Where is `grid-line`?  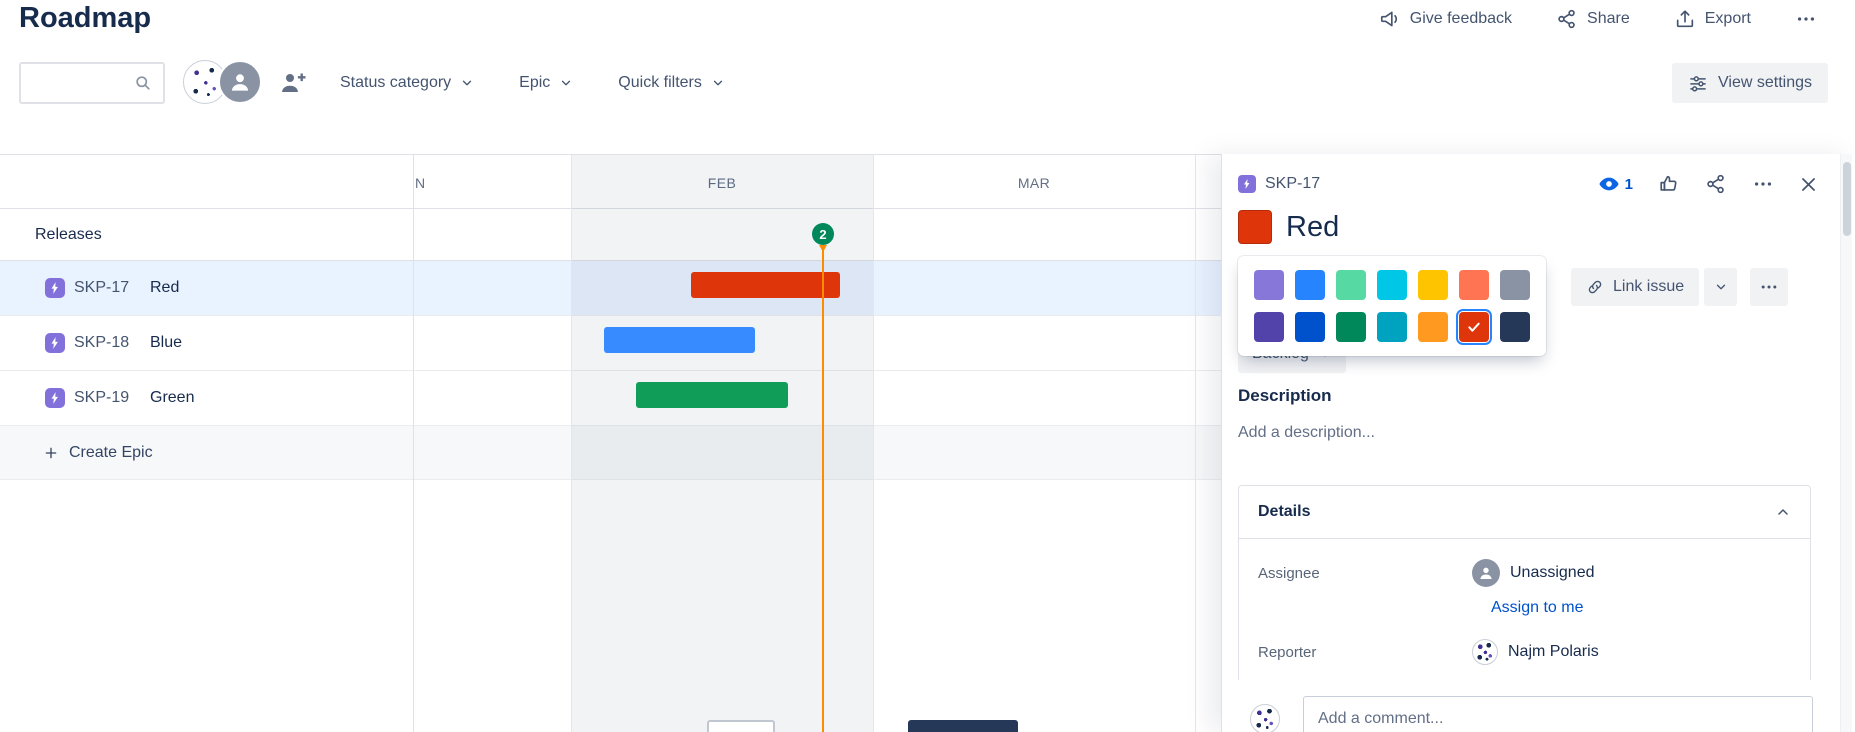
grid-line is located at coordinates (571, 443).